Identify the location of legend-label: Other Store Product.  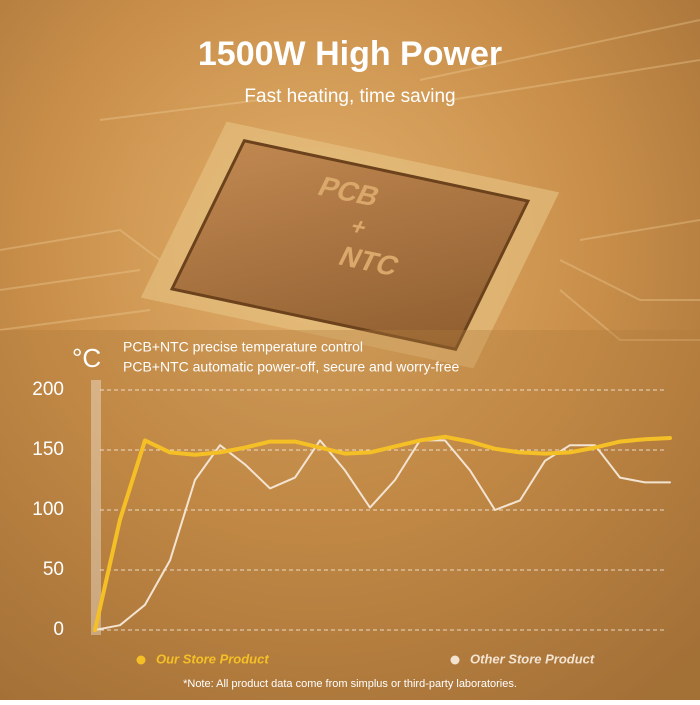
(532, 658).